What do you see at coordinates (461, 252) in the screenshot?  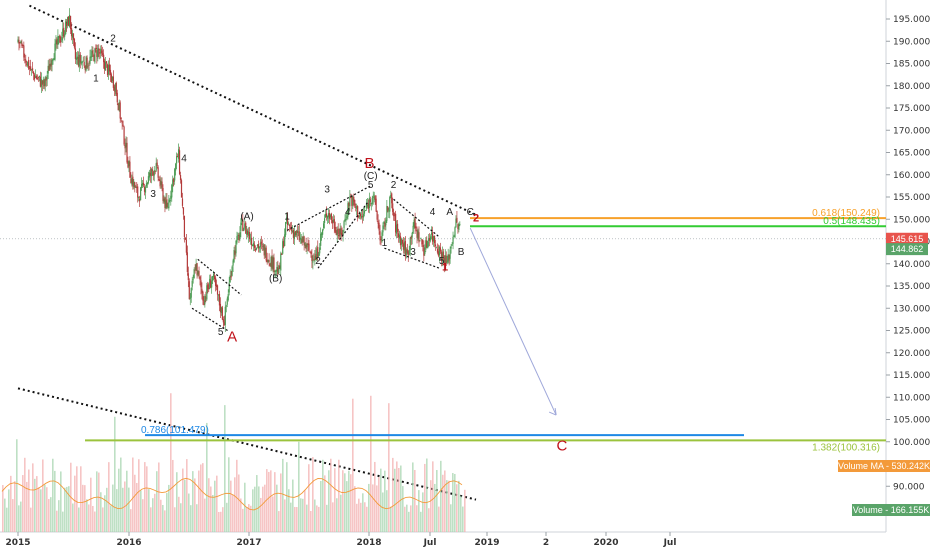 I see `wave-label: B` at bounding box center [461, 252].